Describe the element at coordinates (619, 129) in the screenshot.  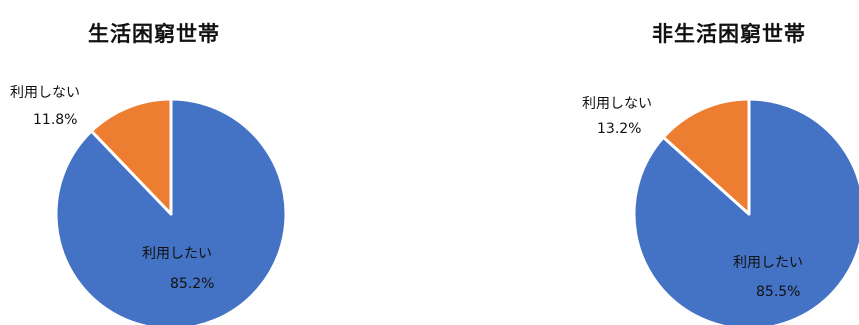
I see `slice-value-not-use: 13.2%` at that location.